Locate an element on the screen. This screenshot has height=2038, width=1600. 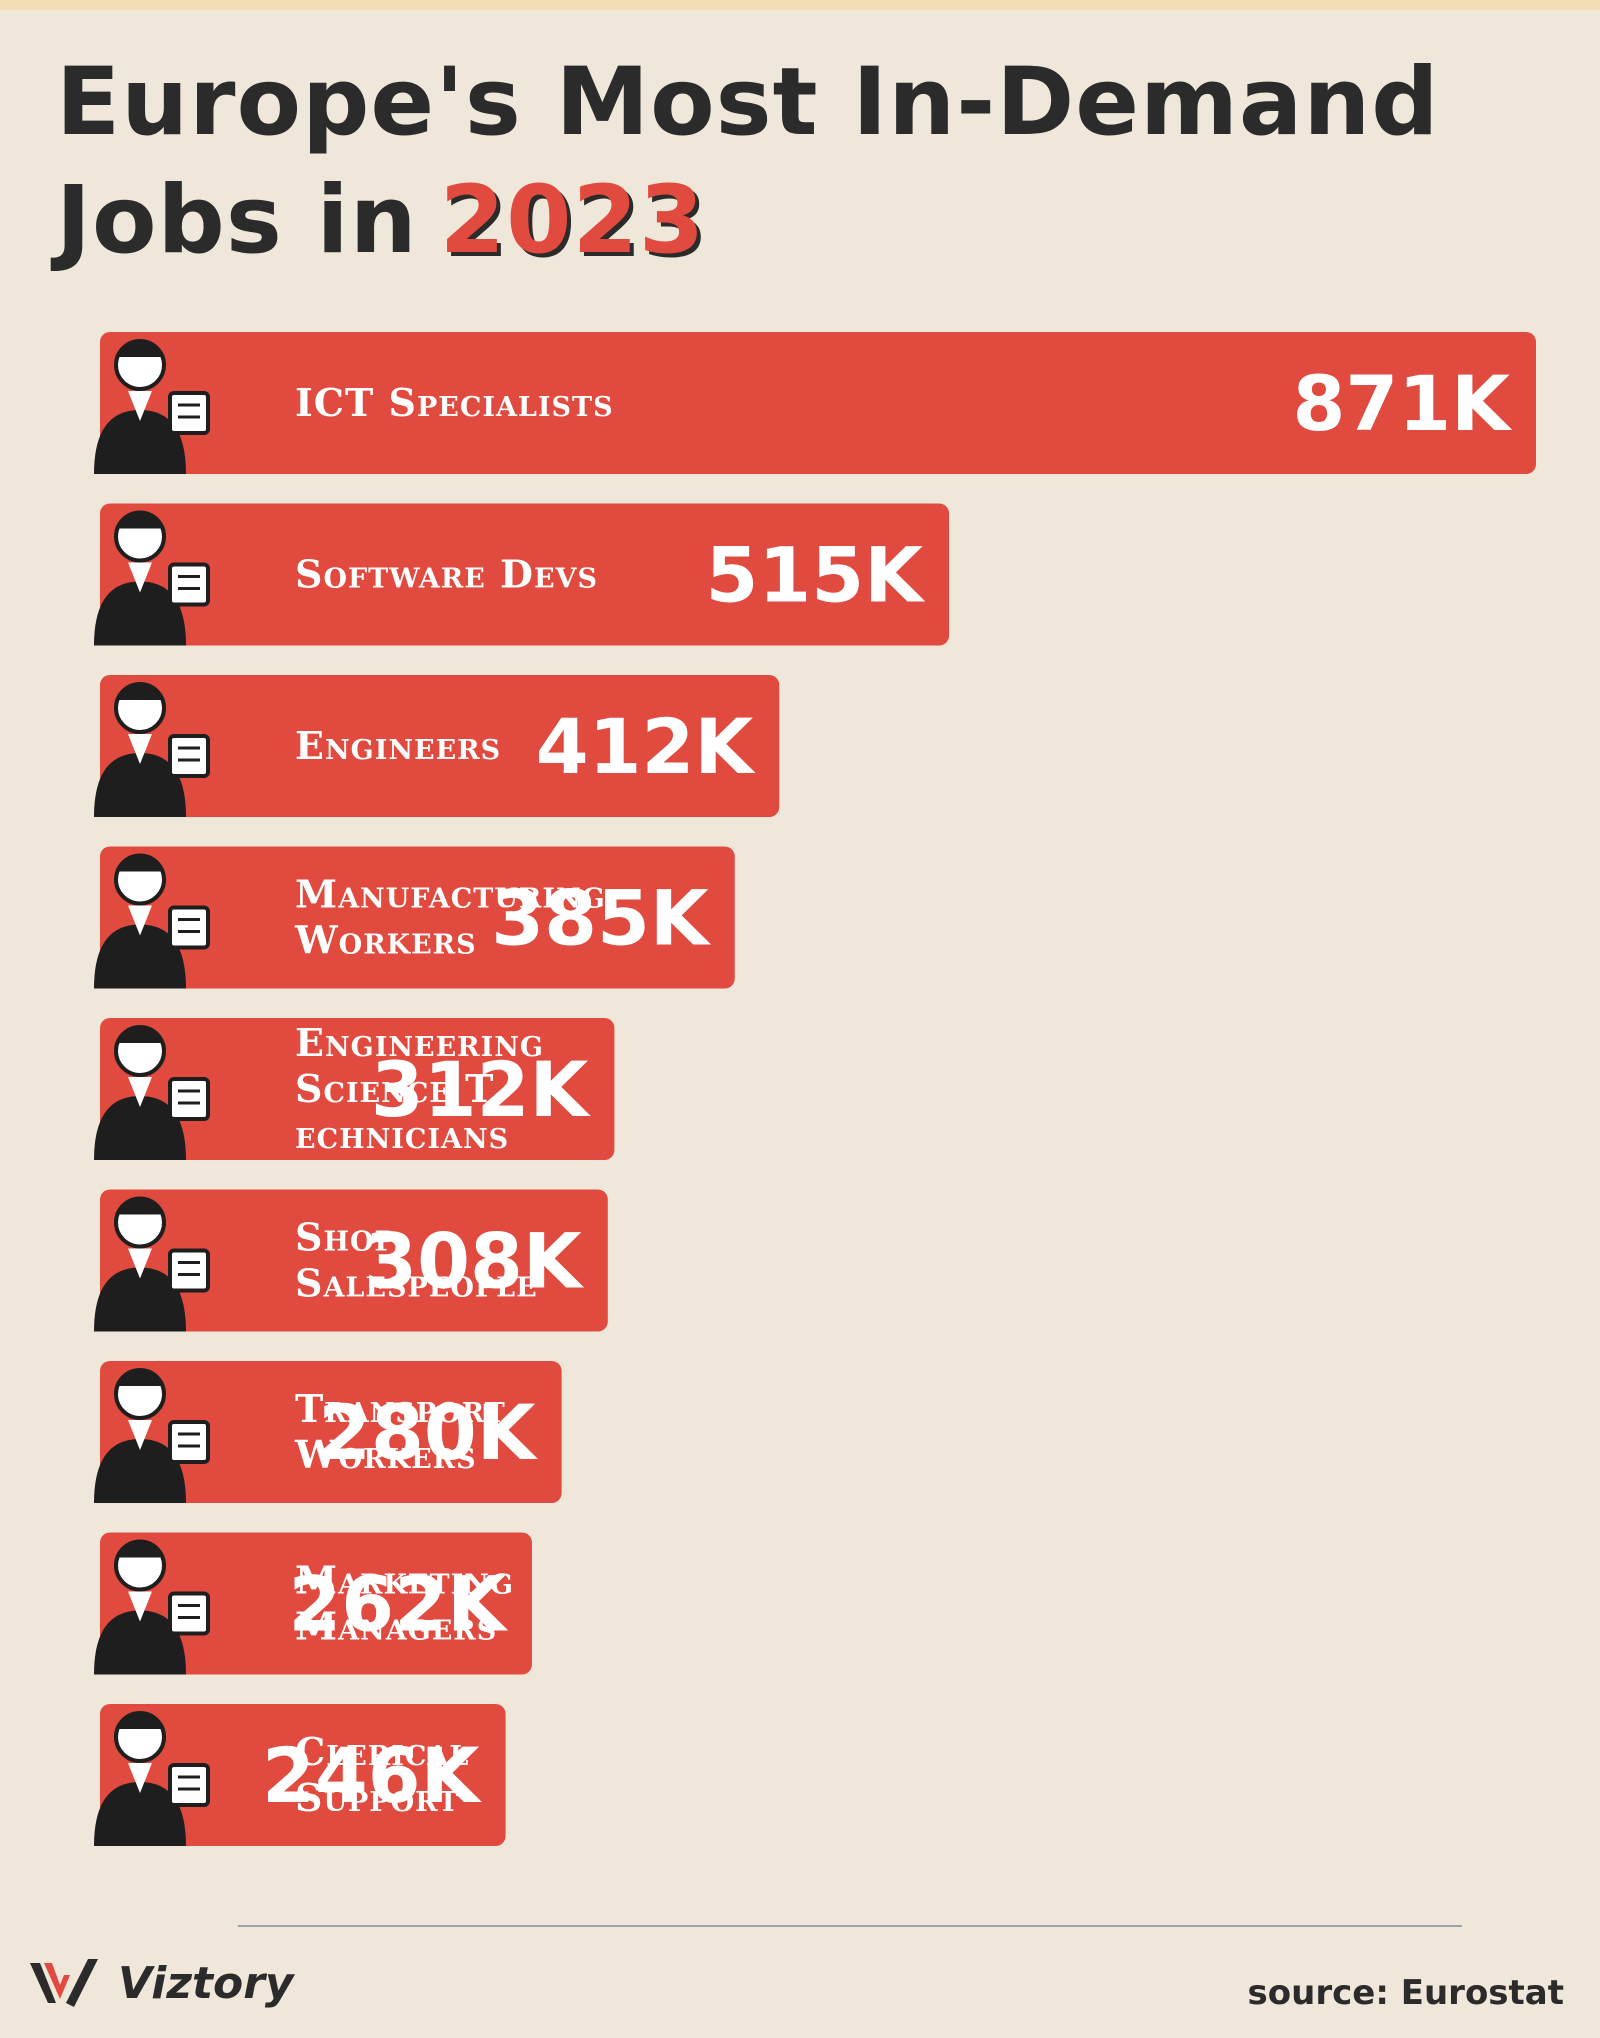
engineer-with-blueprints-icon is located at coordinates (152, 749).